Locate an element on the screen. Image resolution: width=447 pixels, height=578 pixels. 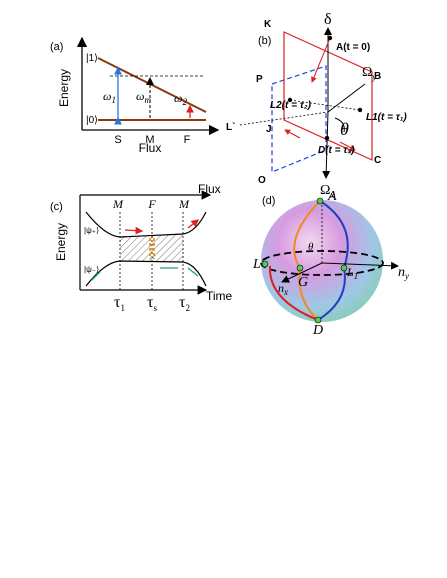
state-label: |0⟩ is located at coordinates (92, 120).